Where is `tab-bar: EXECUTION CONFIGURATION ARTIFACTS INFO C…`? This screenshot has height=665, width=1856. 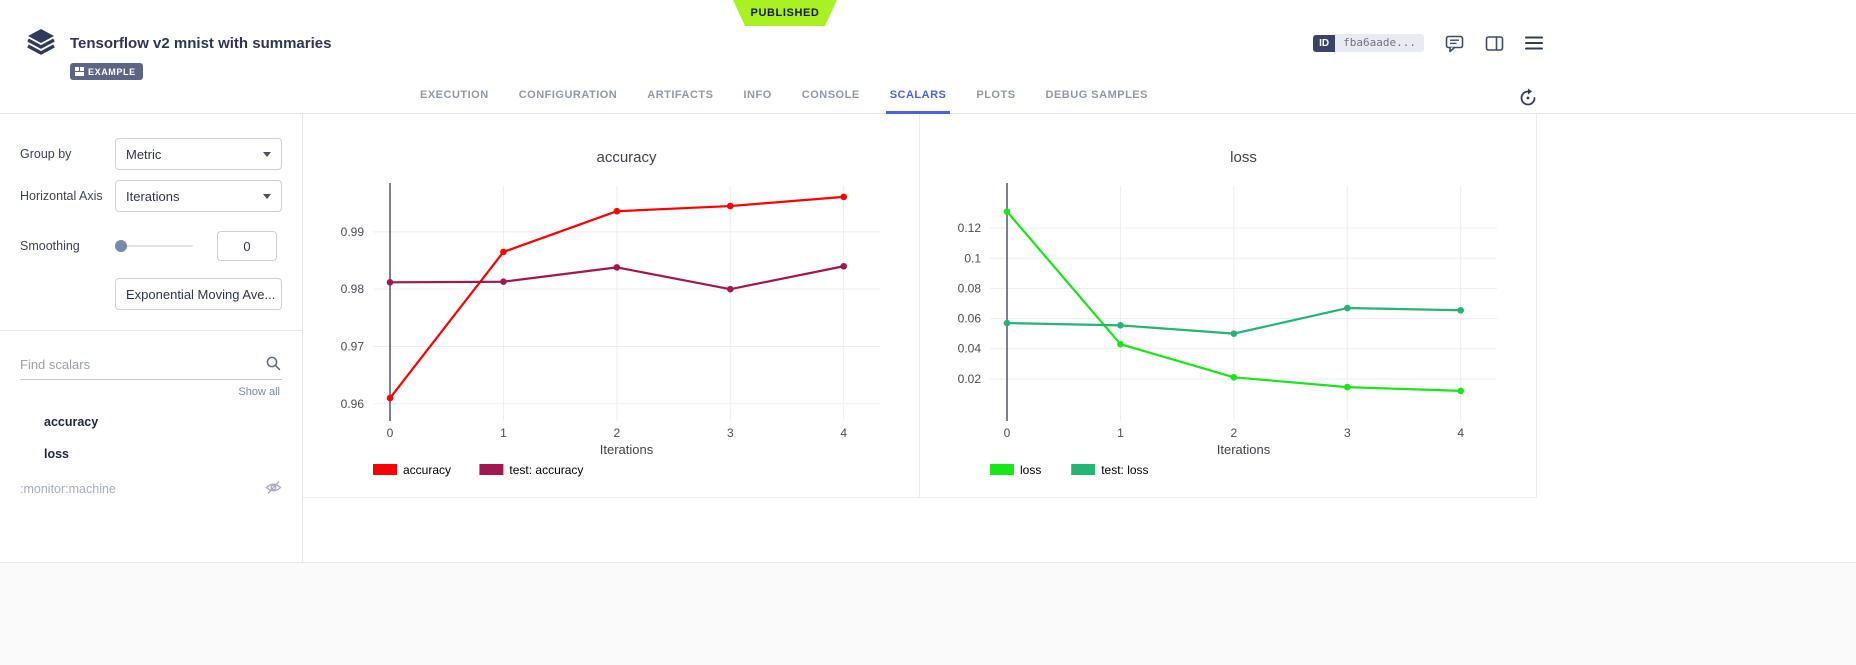 tab-bar: EXECUTION CONFIGURATION ARTIFACTS INFO C… is located at coordinates (928, 100).